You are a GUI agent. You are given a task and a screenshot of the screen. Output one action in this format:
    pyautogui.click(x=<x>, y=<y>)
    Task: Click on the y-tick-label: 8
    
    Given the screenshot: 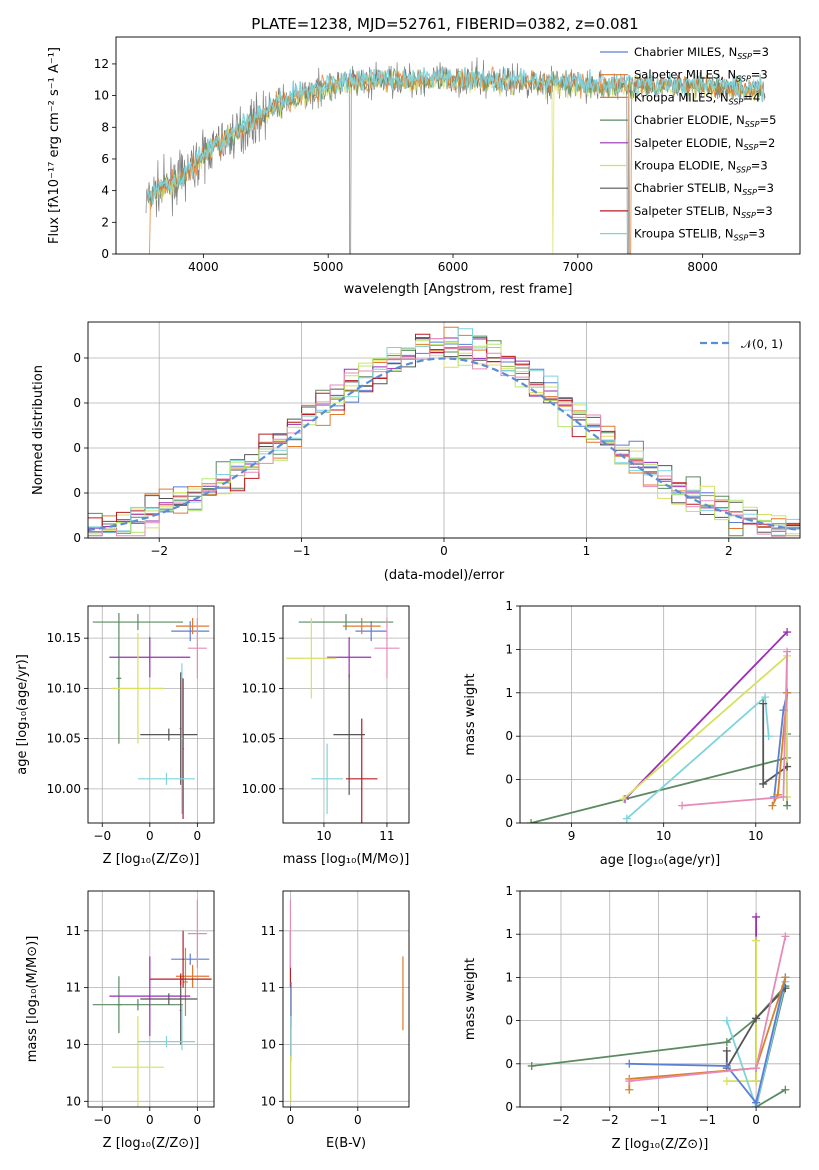 What is the action you would take?
    pyautogui.click(x=105, y=127)
    